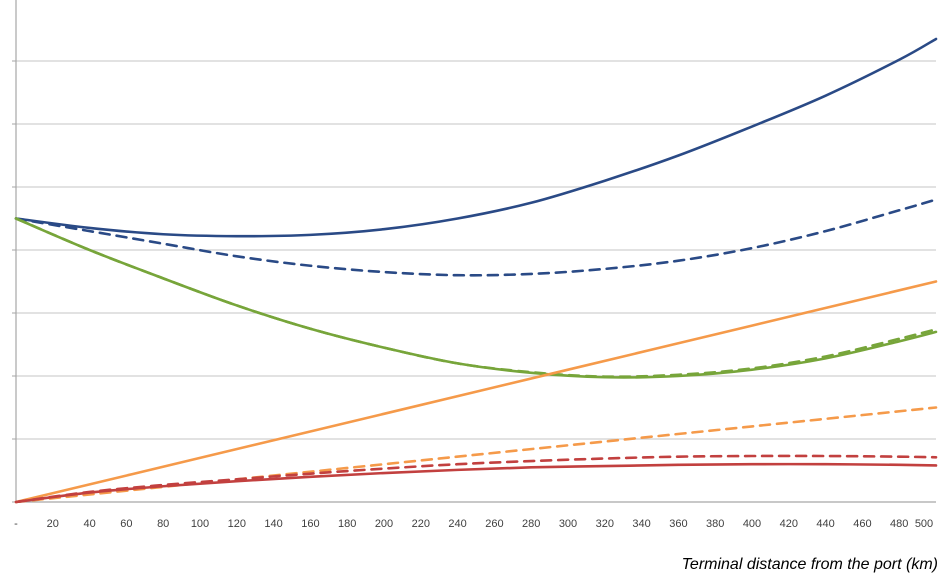 This screenshot has width=952, height=586. Describe the element at coordinates (924, 524) in the screenshot. I see `x-tick-label: 500` at that location.